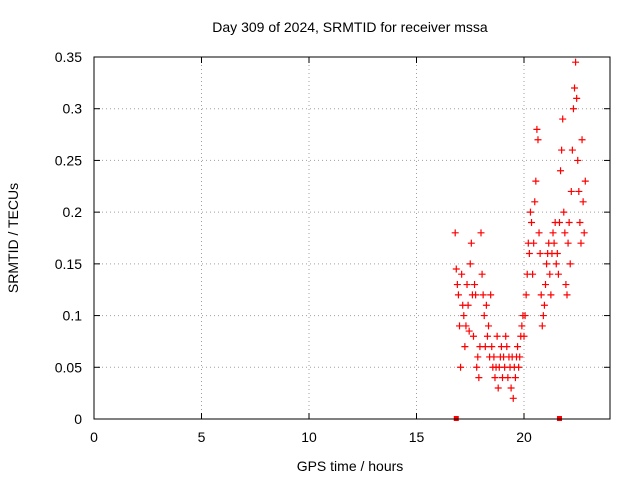 The width and height of the screenshot is (640, 480). Describe the element at coordinates (73, 316) in the screenshot. I see `y-tick-label: 0.1` at that location.